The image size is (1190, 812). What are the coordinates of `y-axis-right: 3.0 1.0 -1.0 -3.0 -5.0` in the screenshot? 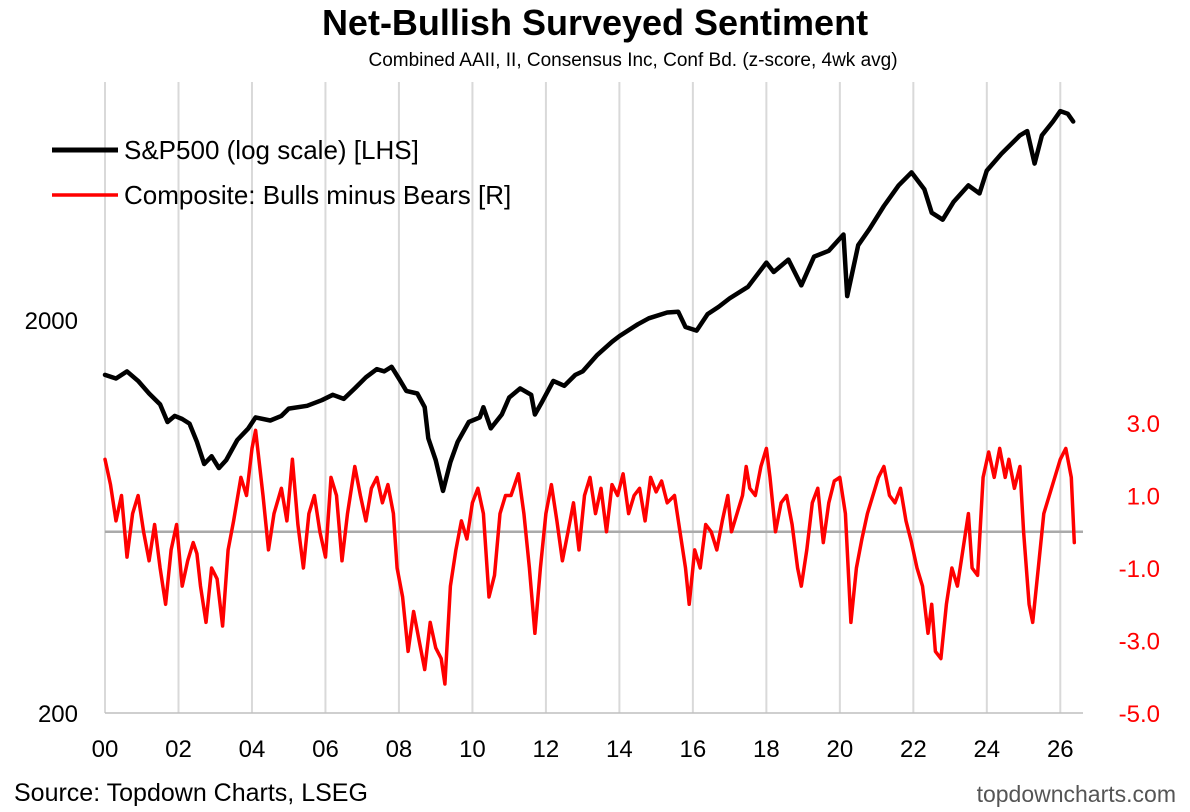 It's located at (1139, 569).